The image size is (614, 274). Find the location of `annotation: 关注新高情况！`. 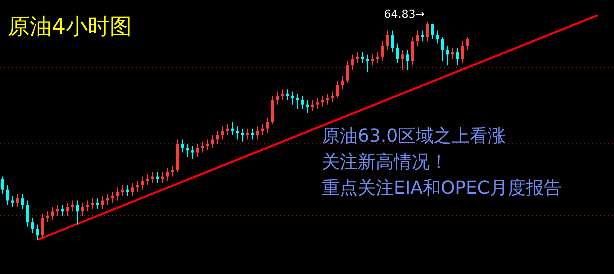

annotation: 关注新高情况！ is located at coordinates (385, 162).